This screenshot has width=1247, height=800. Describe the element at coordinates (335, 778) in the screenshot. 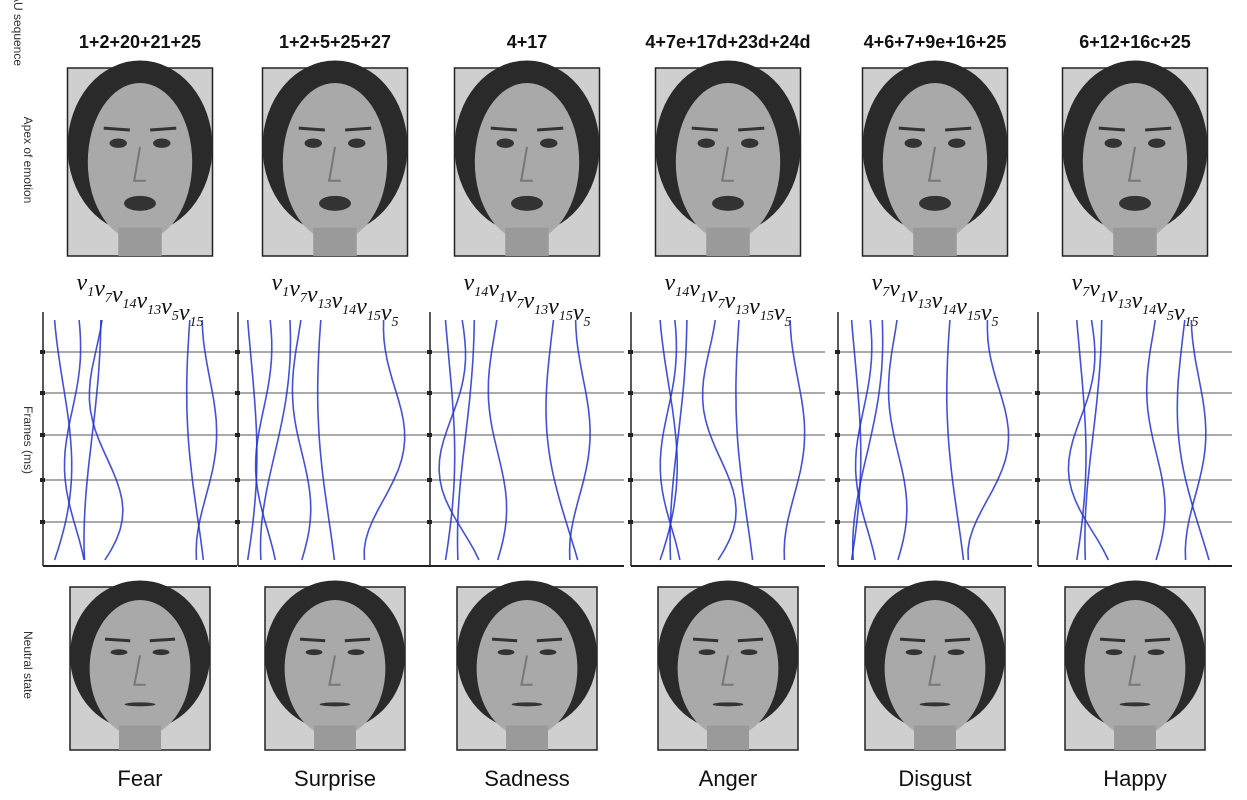

I see `emotion-label: Surprise` at that location.